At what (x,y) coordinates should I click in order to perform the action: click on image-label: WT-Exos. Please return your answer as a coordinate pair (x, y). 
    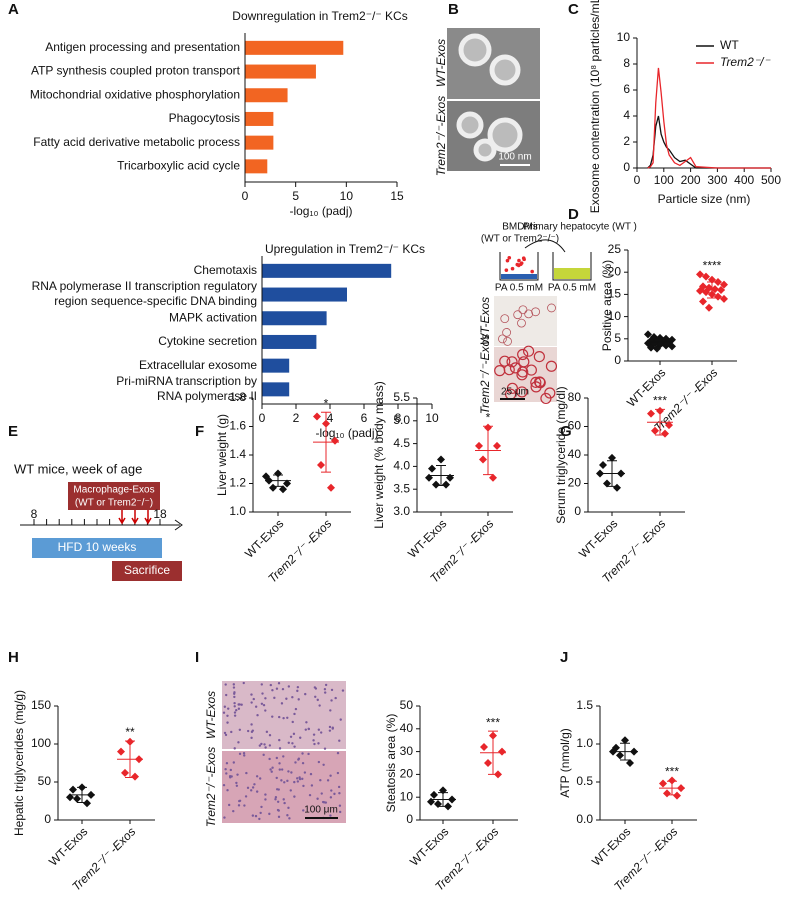
    Looking at the image, I should click on (485, 321).